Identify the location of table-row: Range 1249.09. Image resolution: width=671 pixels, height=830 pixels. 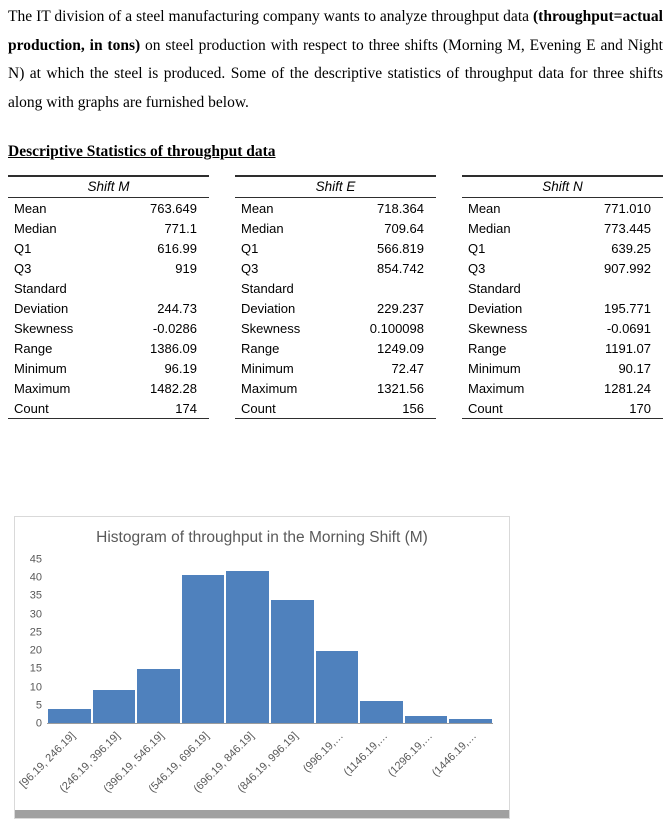
(335, 348).